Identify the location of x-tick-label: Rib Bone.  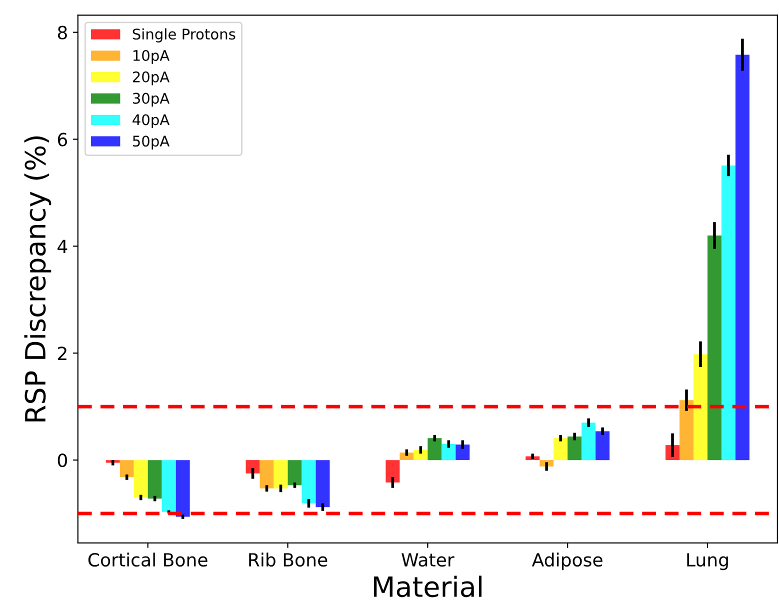
(288, 559).